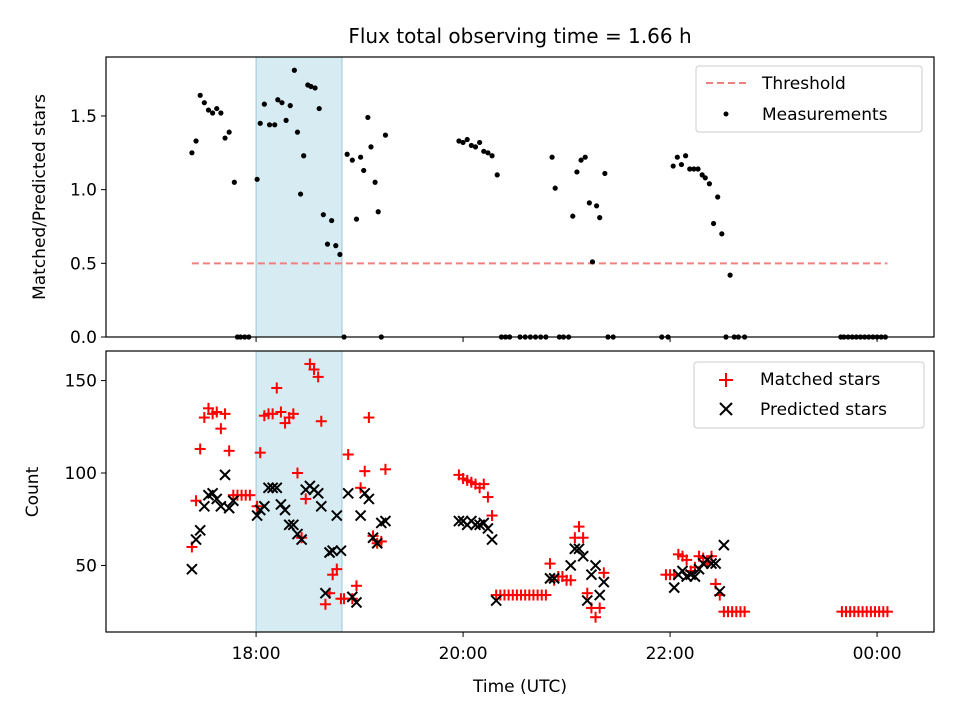  I want to click on bottom-x-tick-label: 22:00, so click(670, 654).